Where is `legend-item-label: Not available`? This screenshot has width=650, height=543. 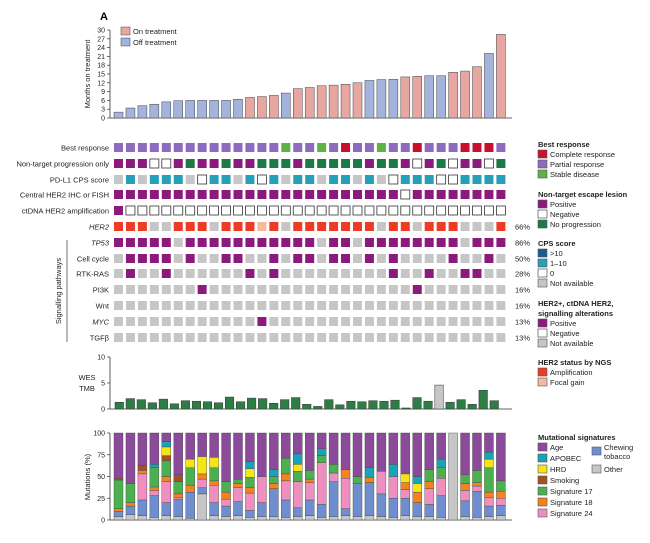 legend-item-label: Not available is located at coordinates (571, 283).